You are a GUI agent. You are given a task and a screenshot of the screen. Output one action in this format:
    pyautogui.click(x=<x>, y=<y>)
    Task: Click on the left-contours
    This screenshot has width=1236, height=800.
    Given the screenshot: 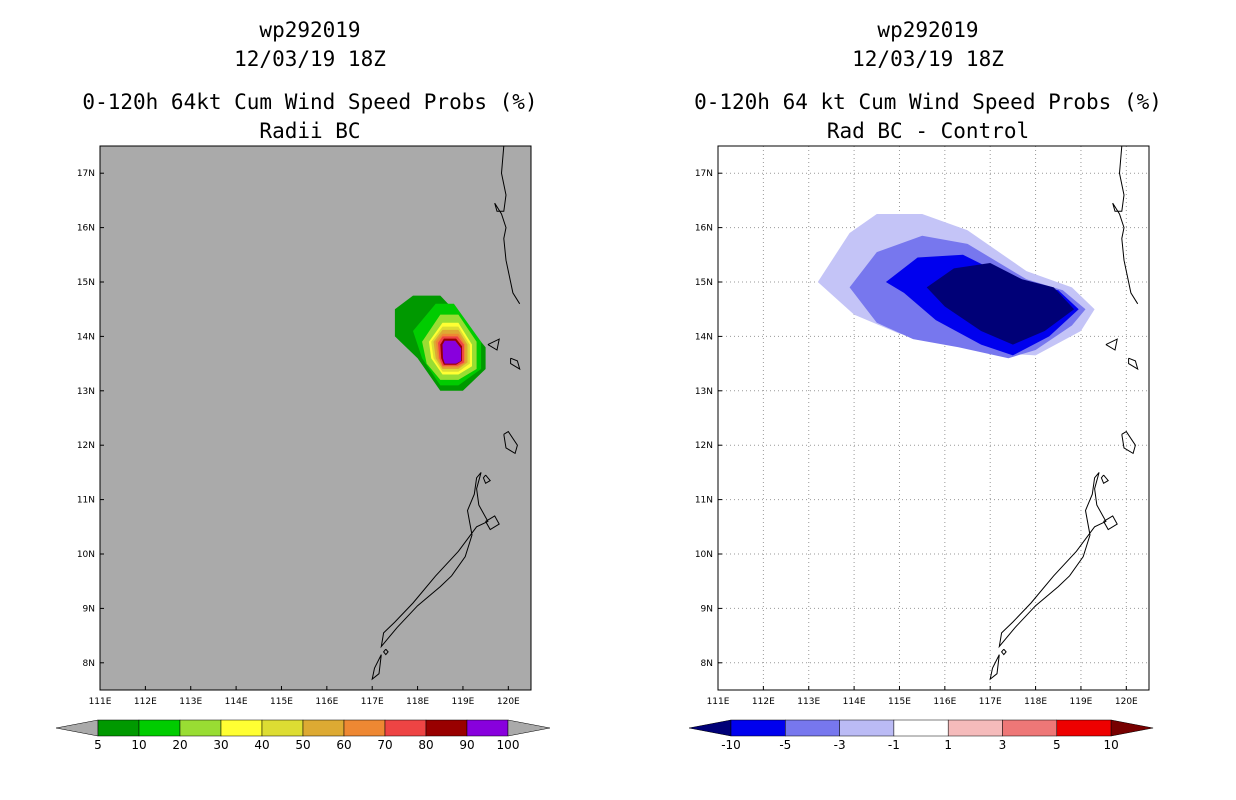 What is the action you would take?
    pyautogui.click(x=440, y=343)
    